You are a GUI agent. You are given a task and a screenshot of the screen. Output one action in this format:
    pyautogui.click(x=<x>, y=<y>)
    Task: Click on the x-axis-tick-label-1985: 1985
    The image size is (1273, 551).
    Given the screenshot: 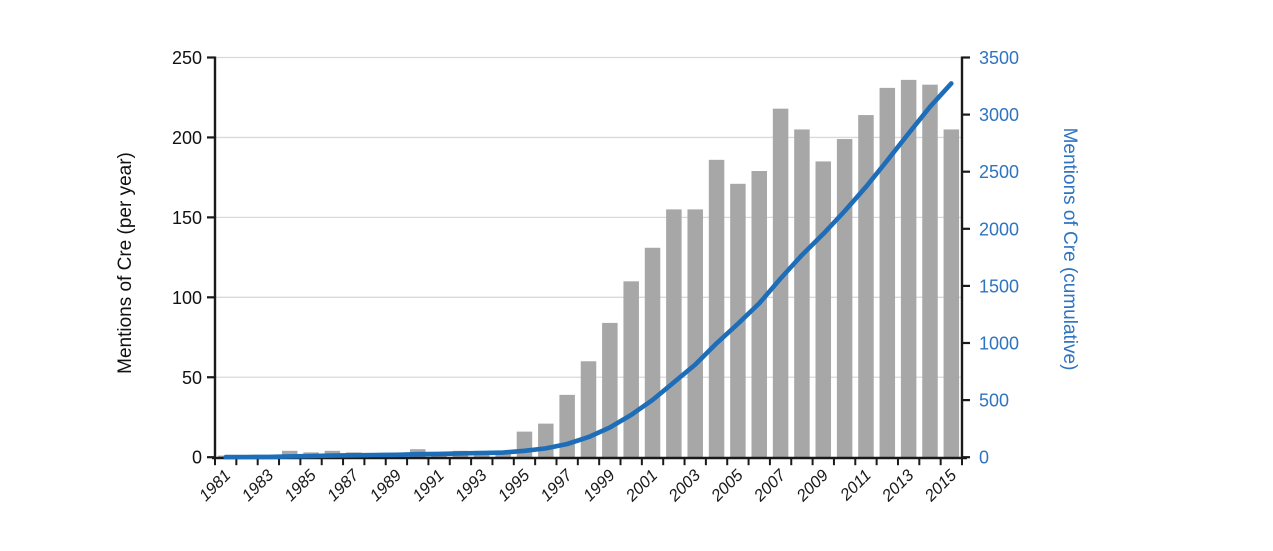 What is the action you would take?
    pyautogui.click(x=300, y=485)
    